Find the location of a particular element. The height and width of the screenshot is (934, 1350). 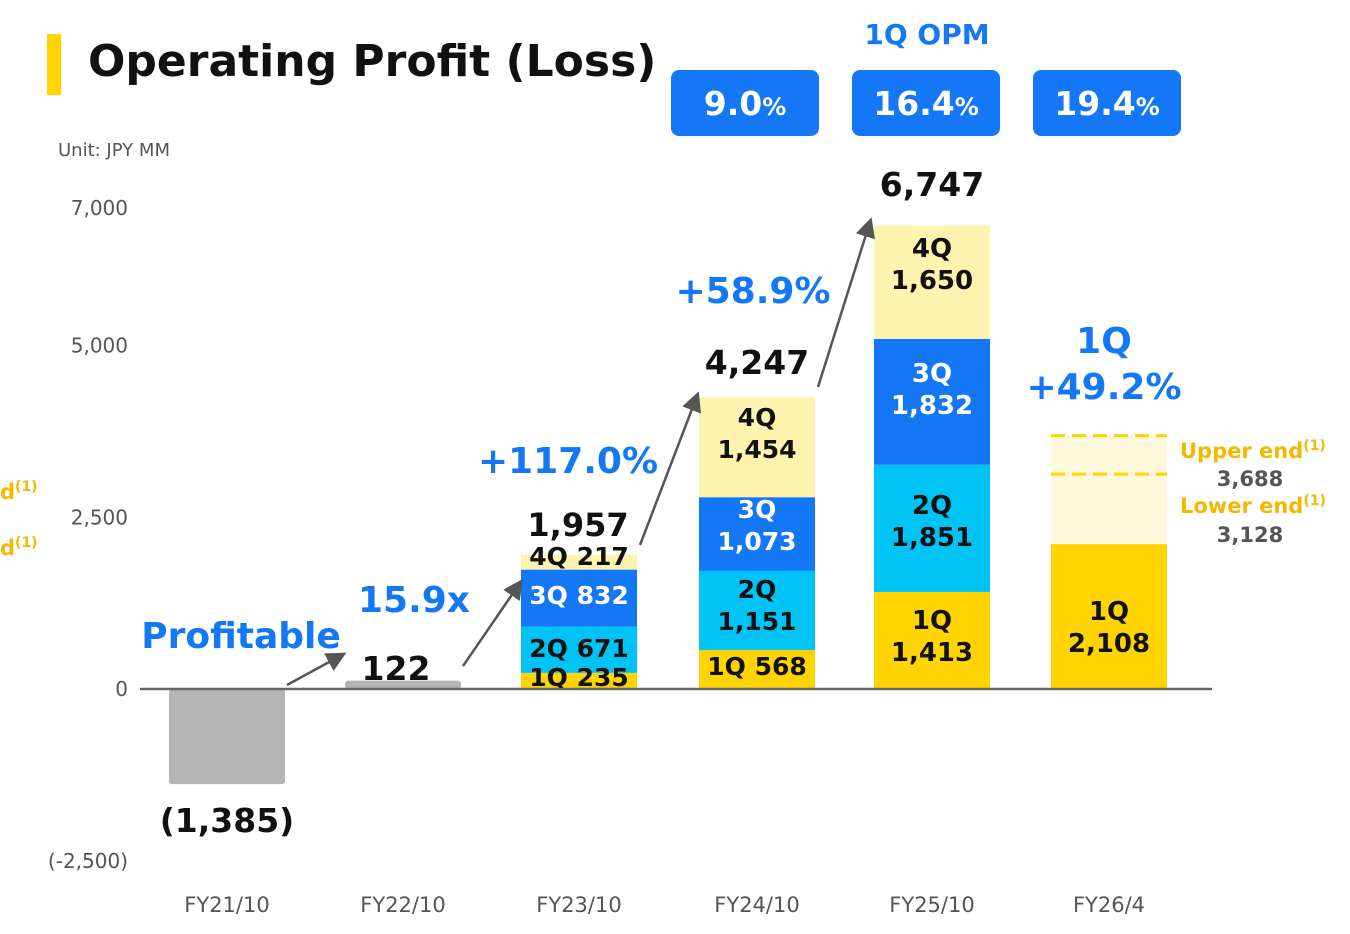

segment-label-q3: 3Q 1,832 is located at coordinates (932, 390).